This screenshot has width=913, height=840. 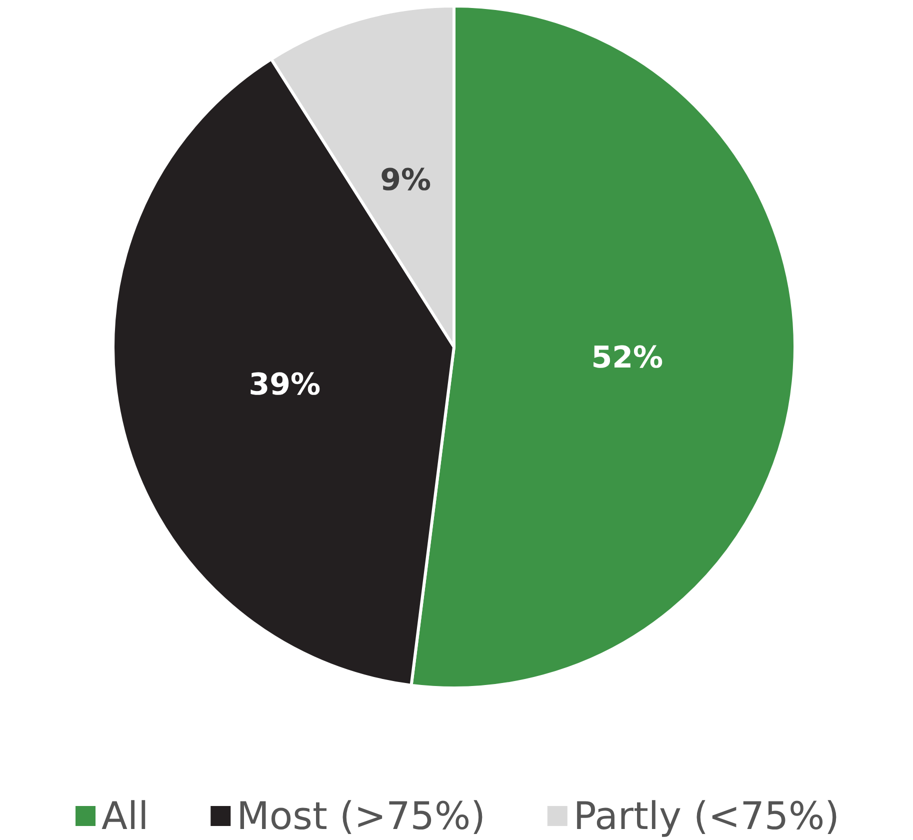 I want to click on legend-label: Most (>75%), so click(x=361, y=816).